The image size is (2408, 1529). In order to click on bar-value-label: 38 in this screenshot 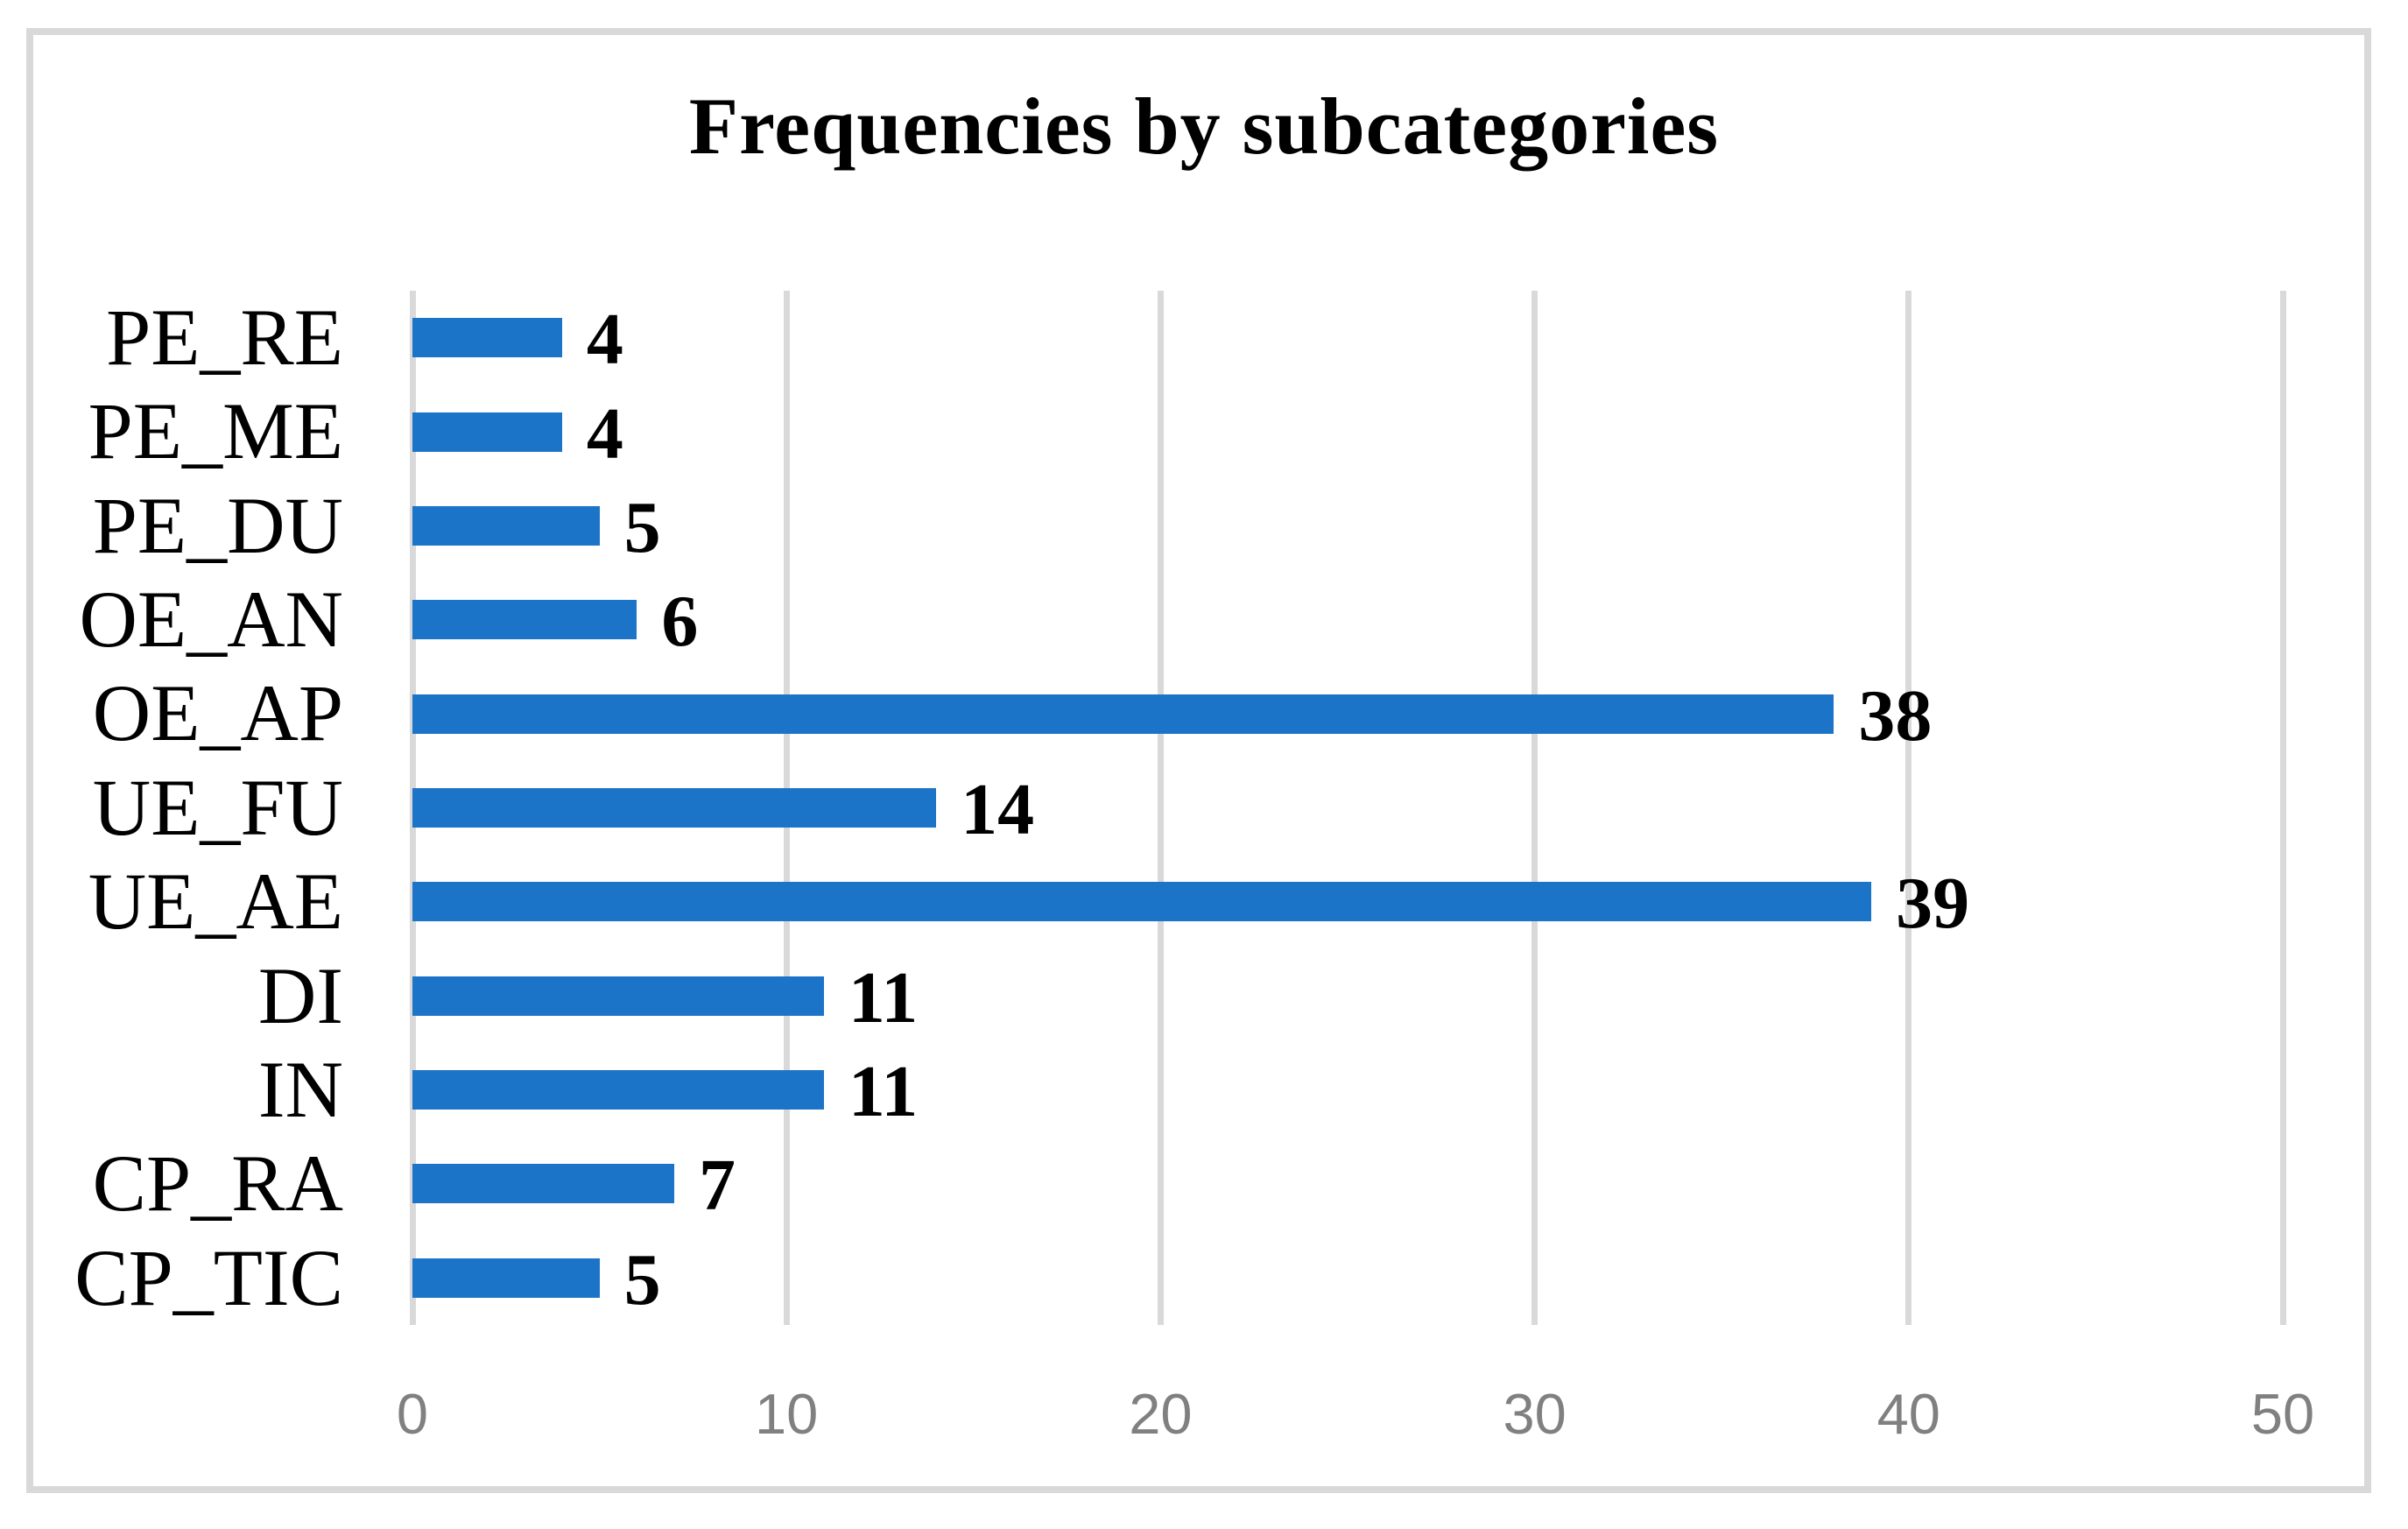, I will do `click(1895, 715)`.